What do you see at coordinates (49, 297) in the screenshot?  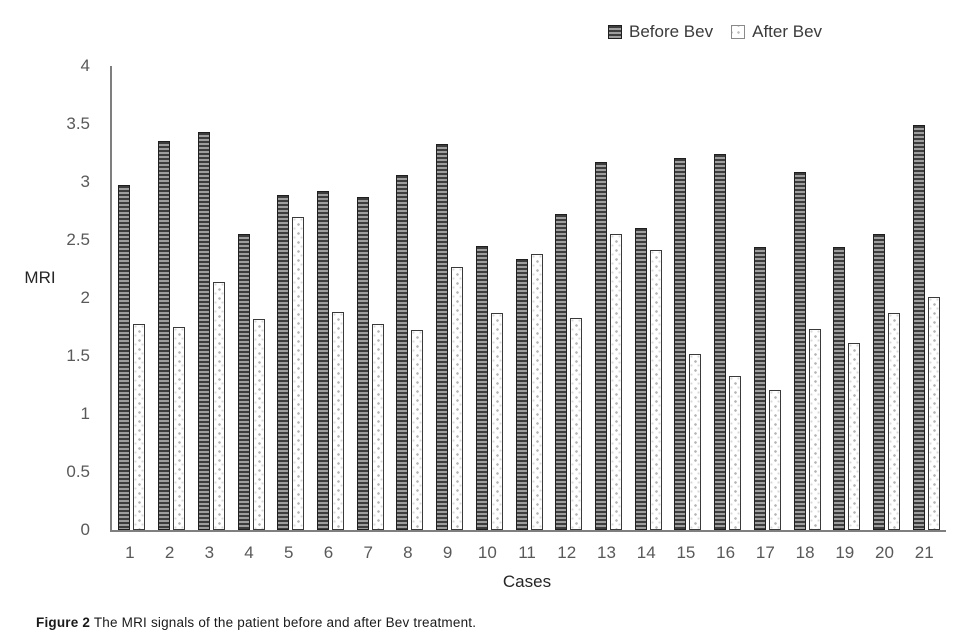 I see `y-axis-tick-labels: 0 0.5 1 1.5 2 2.5 3 3.5 4` at bounding box center [49, 297].